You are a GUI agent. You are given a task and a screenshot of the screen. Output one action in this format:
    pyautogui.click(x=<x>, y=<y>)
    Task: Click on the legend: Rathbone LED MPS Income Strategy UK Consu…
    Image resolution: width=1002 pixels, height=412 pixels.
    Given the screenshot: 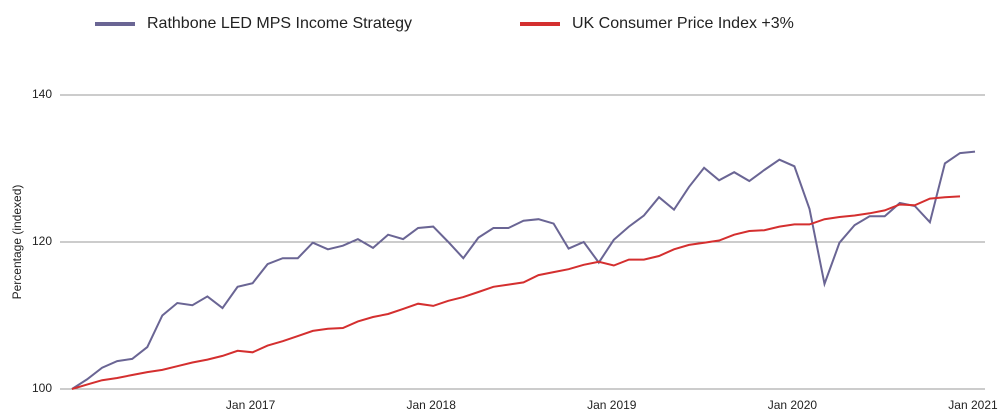 What is the action you would take?
    pyautogui.click(x=444, y=23)
    